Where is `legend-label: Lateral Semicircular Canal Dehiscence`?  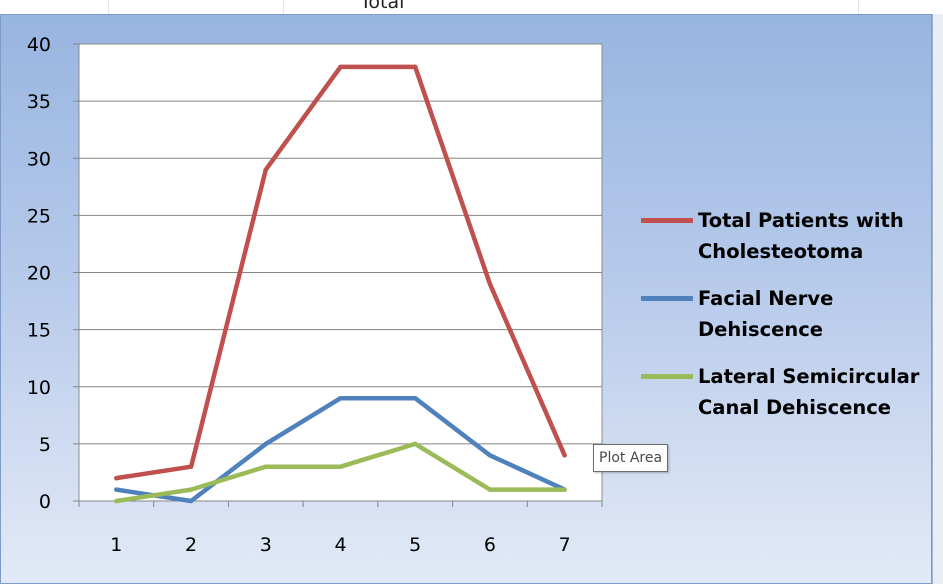 legend-label: Lateral Semicircular Canal Dehiscence is located at coordinates (809, 392).